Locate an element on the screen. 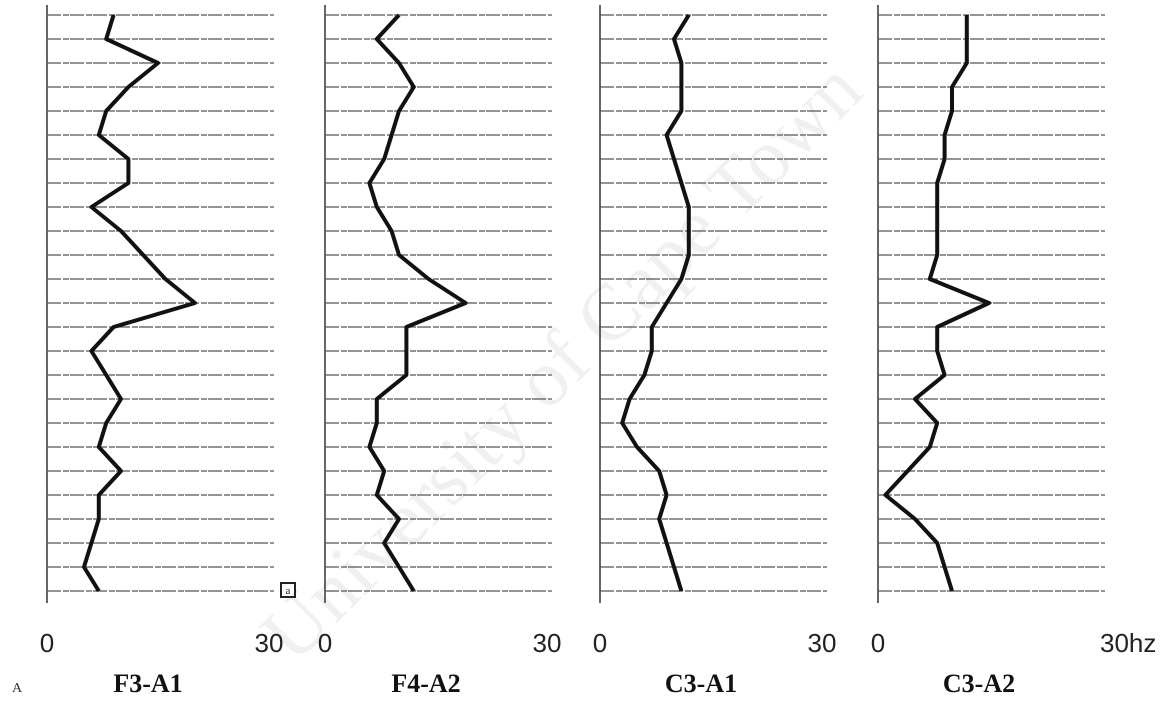  panel-marker-box is located at coordinates (288, 590).